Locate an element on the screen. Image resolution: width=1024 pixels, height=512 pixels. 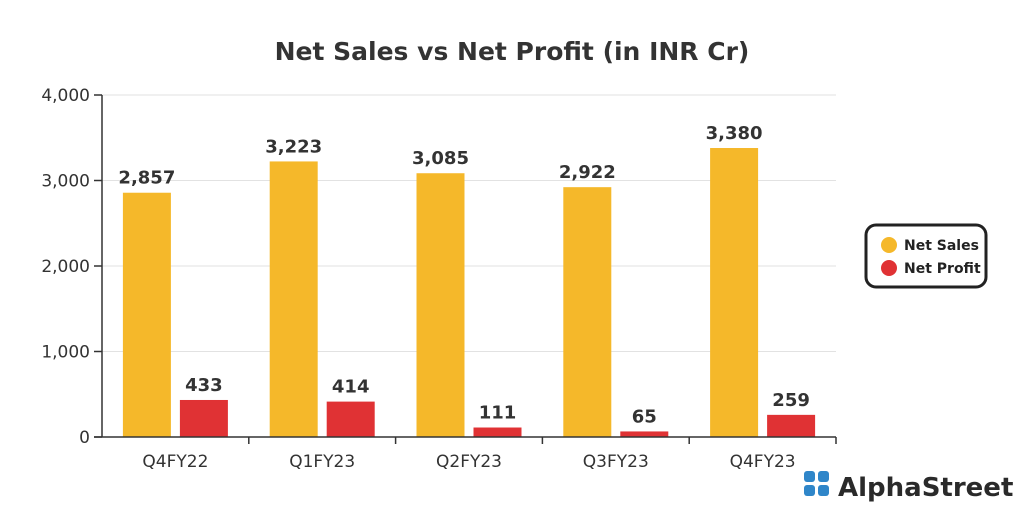
legend-label-net-sales: Net Sales is located at coordinates (941, 246).